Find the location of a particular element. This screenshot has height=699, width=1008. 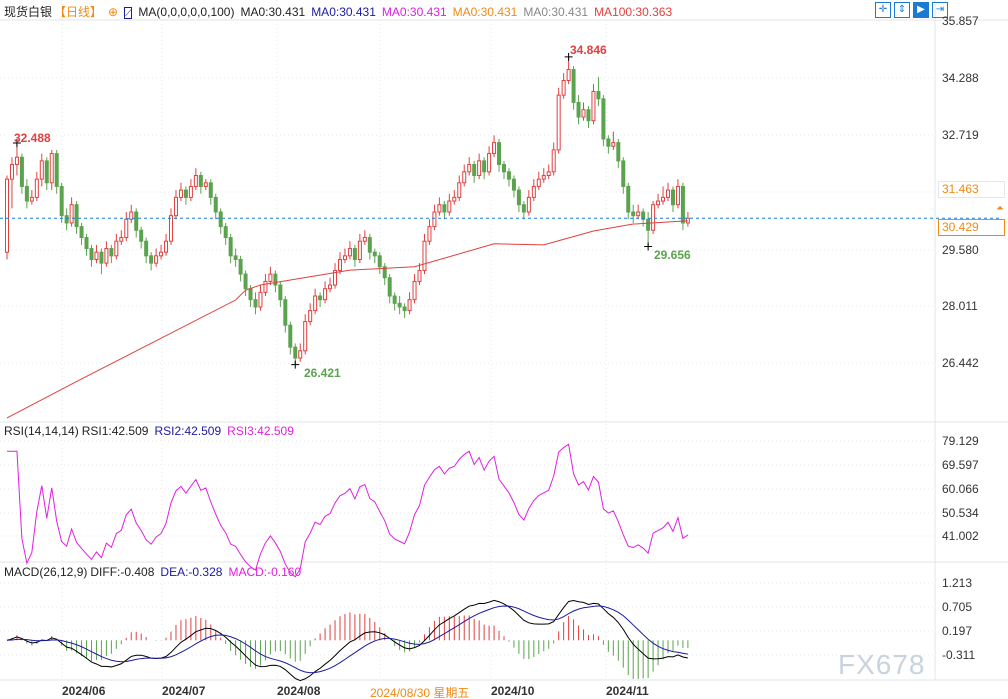

date-tick: 2024/08 is located at coordinates (299, 691).